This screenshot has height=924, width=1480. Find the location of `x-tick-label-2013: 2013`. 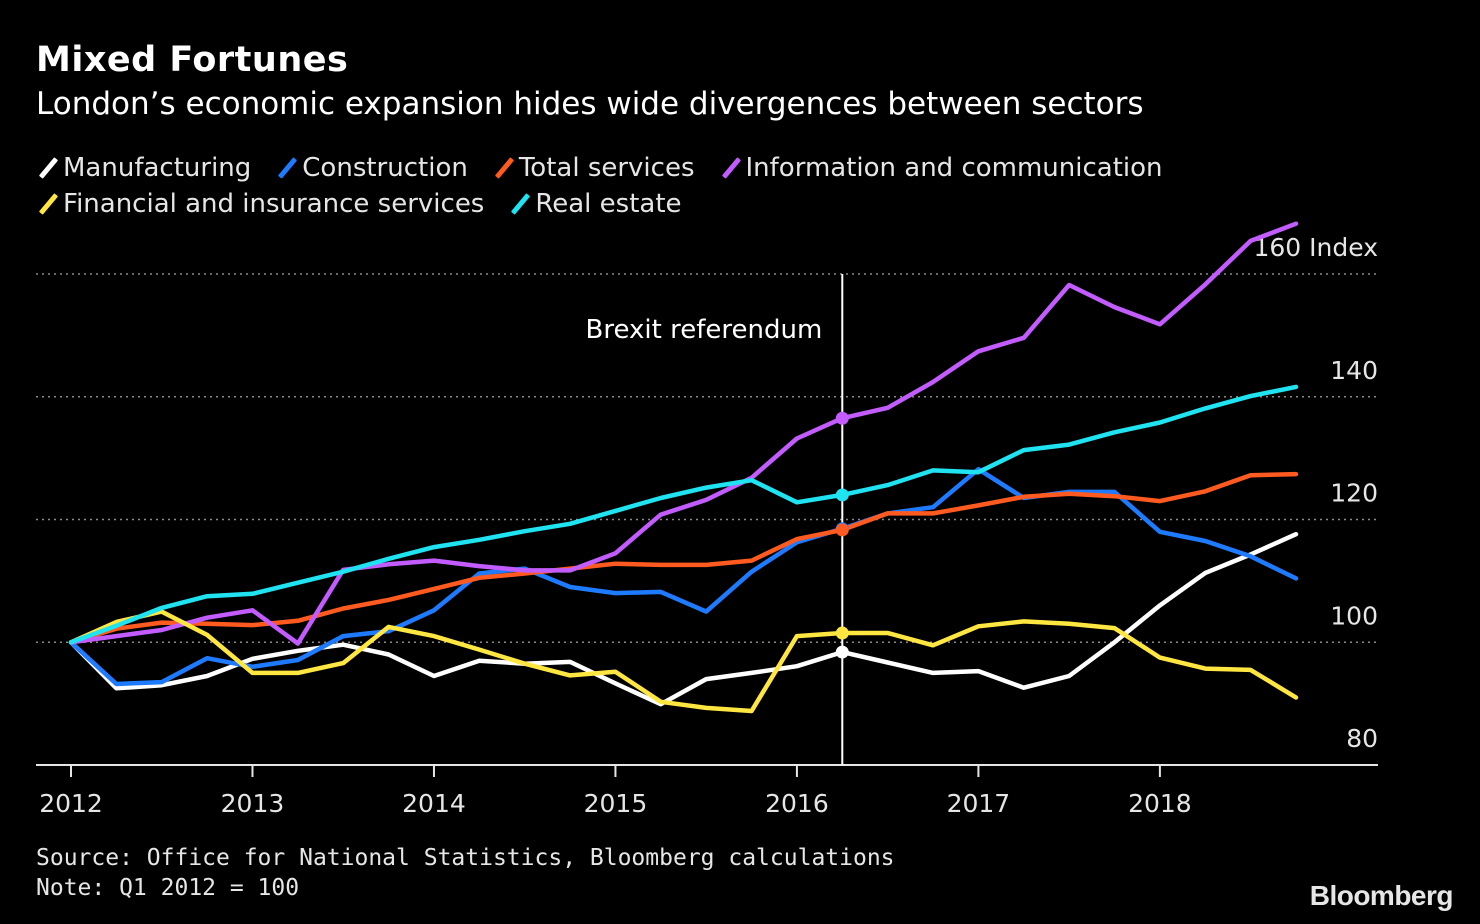

x-tick-label-2013: 2013 is located at coordinates (253, 803).